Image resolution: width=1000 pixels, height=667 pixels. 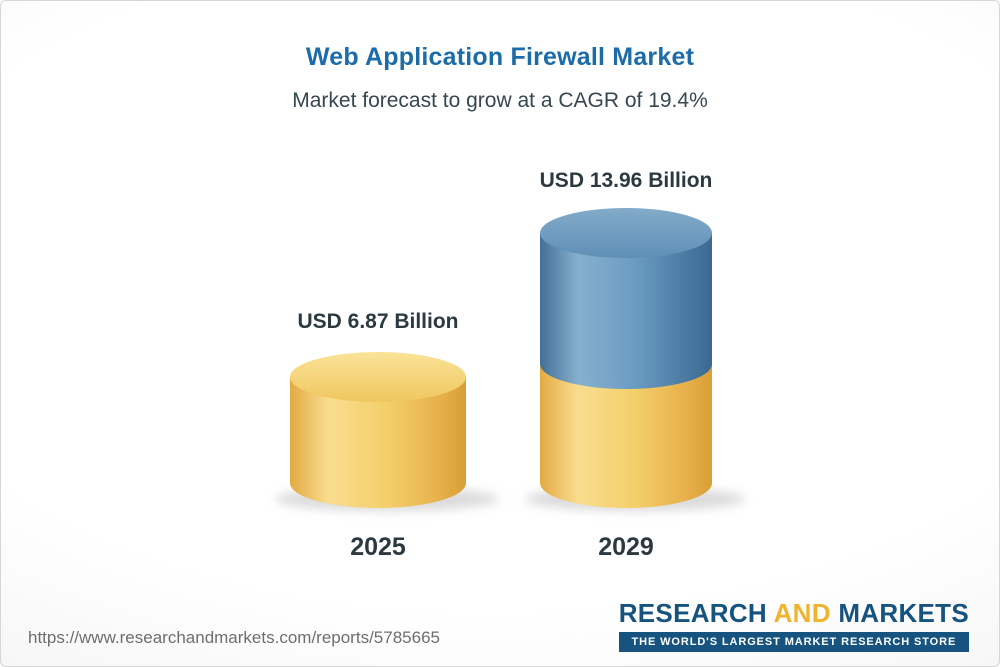 What do you see at coordinates (378, 430) in the screenshot?
I see `bar-2025` at bounding box center [378, 430].